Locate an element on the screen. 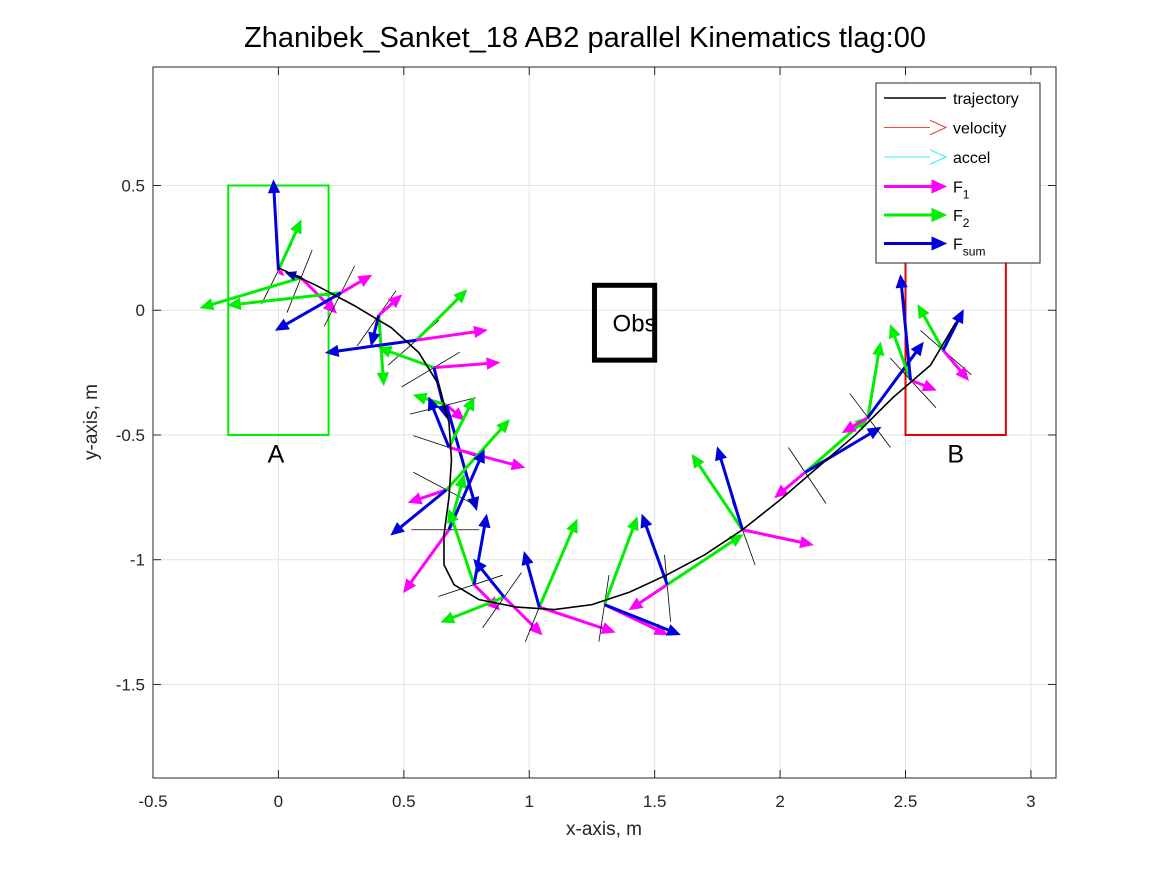 This screenshot has width=1167, height=875. x-tick-label: -0.5 is located at coordinates (152, 801).